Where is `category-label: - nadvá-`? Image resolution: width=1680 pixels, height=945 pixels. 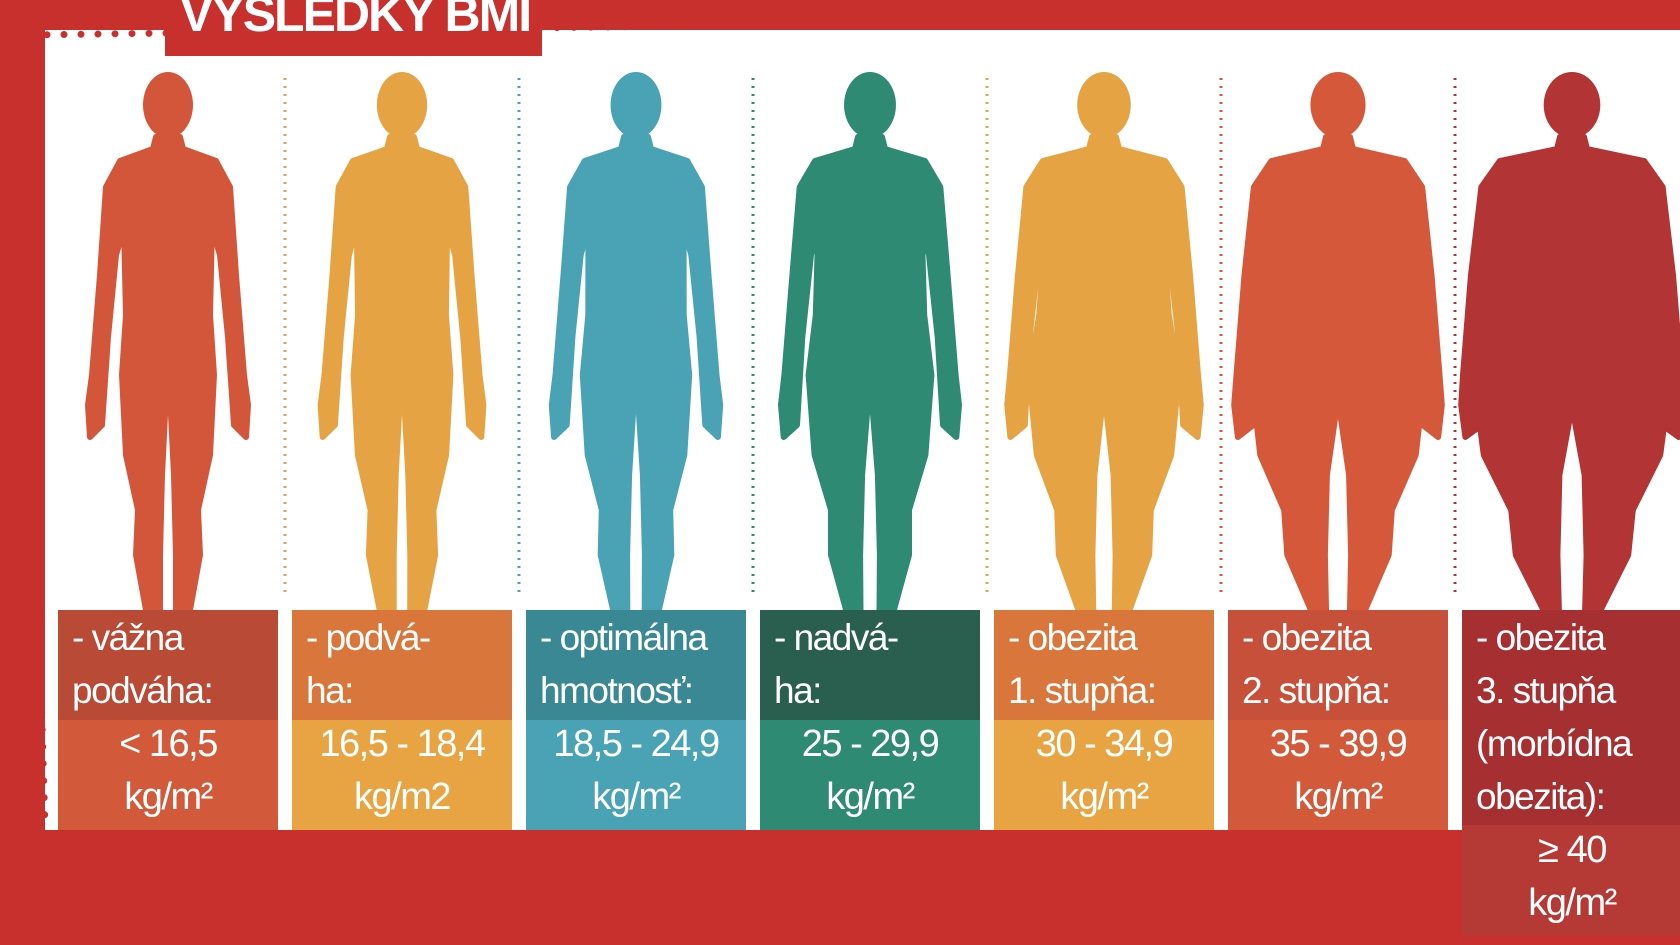 category-label: - nadvá- is located at coordinates (836, 637).